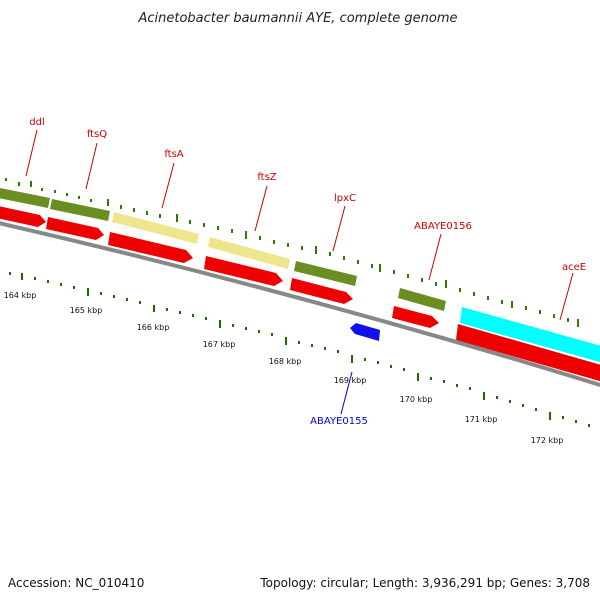 This screenshot has height=600, width=600. Describe the element at coordinates (339, 421) in the screenshot. I see `gene-label-ABAYE0155: ABAYE0155` at that location.